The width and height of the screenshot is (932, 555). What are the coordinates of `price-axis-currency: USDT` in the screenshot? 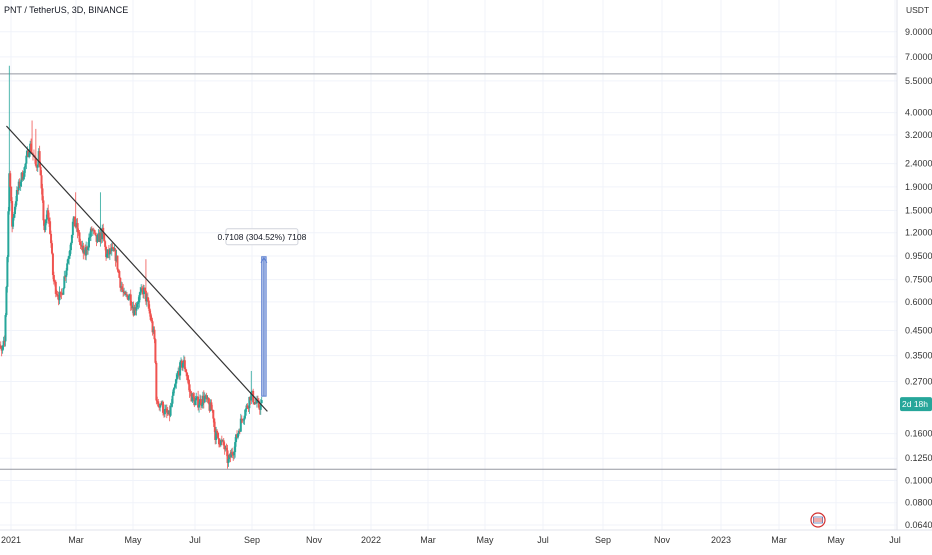 It's located at (917, 10).